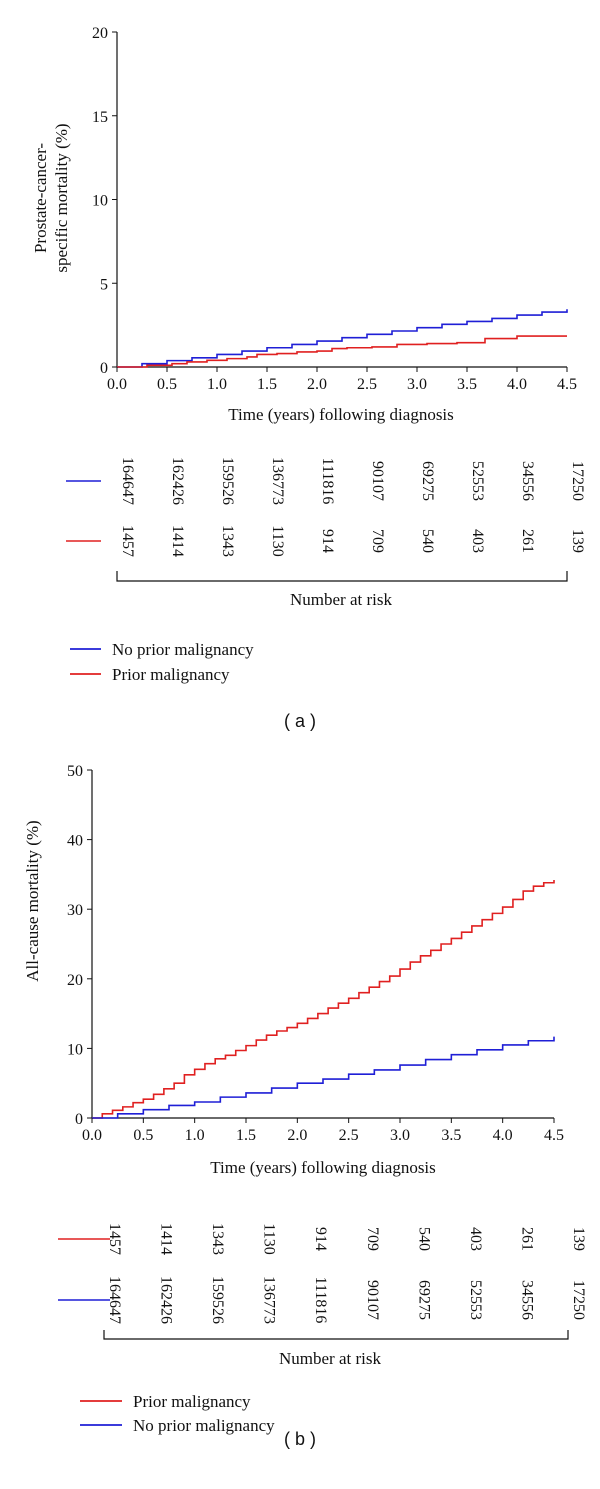 The height and width of the screenshot is (1489, 600). I want to click on y-axis-label: Prostate-cancer-, so click(40, 198).